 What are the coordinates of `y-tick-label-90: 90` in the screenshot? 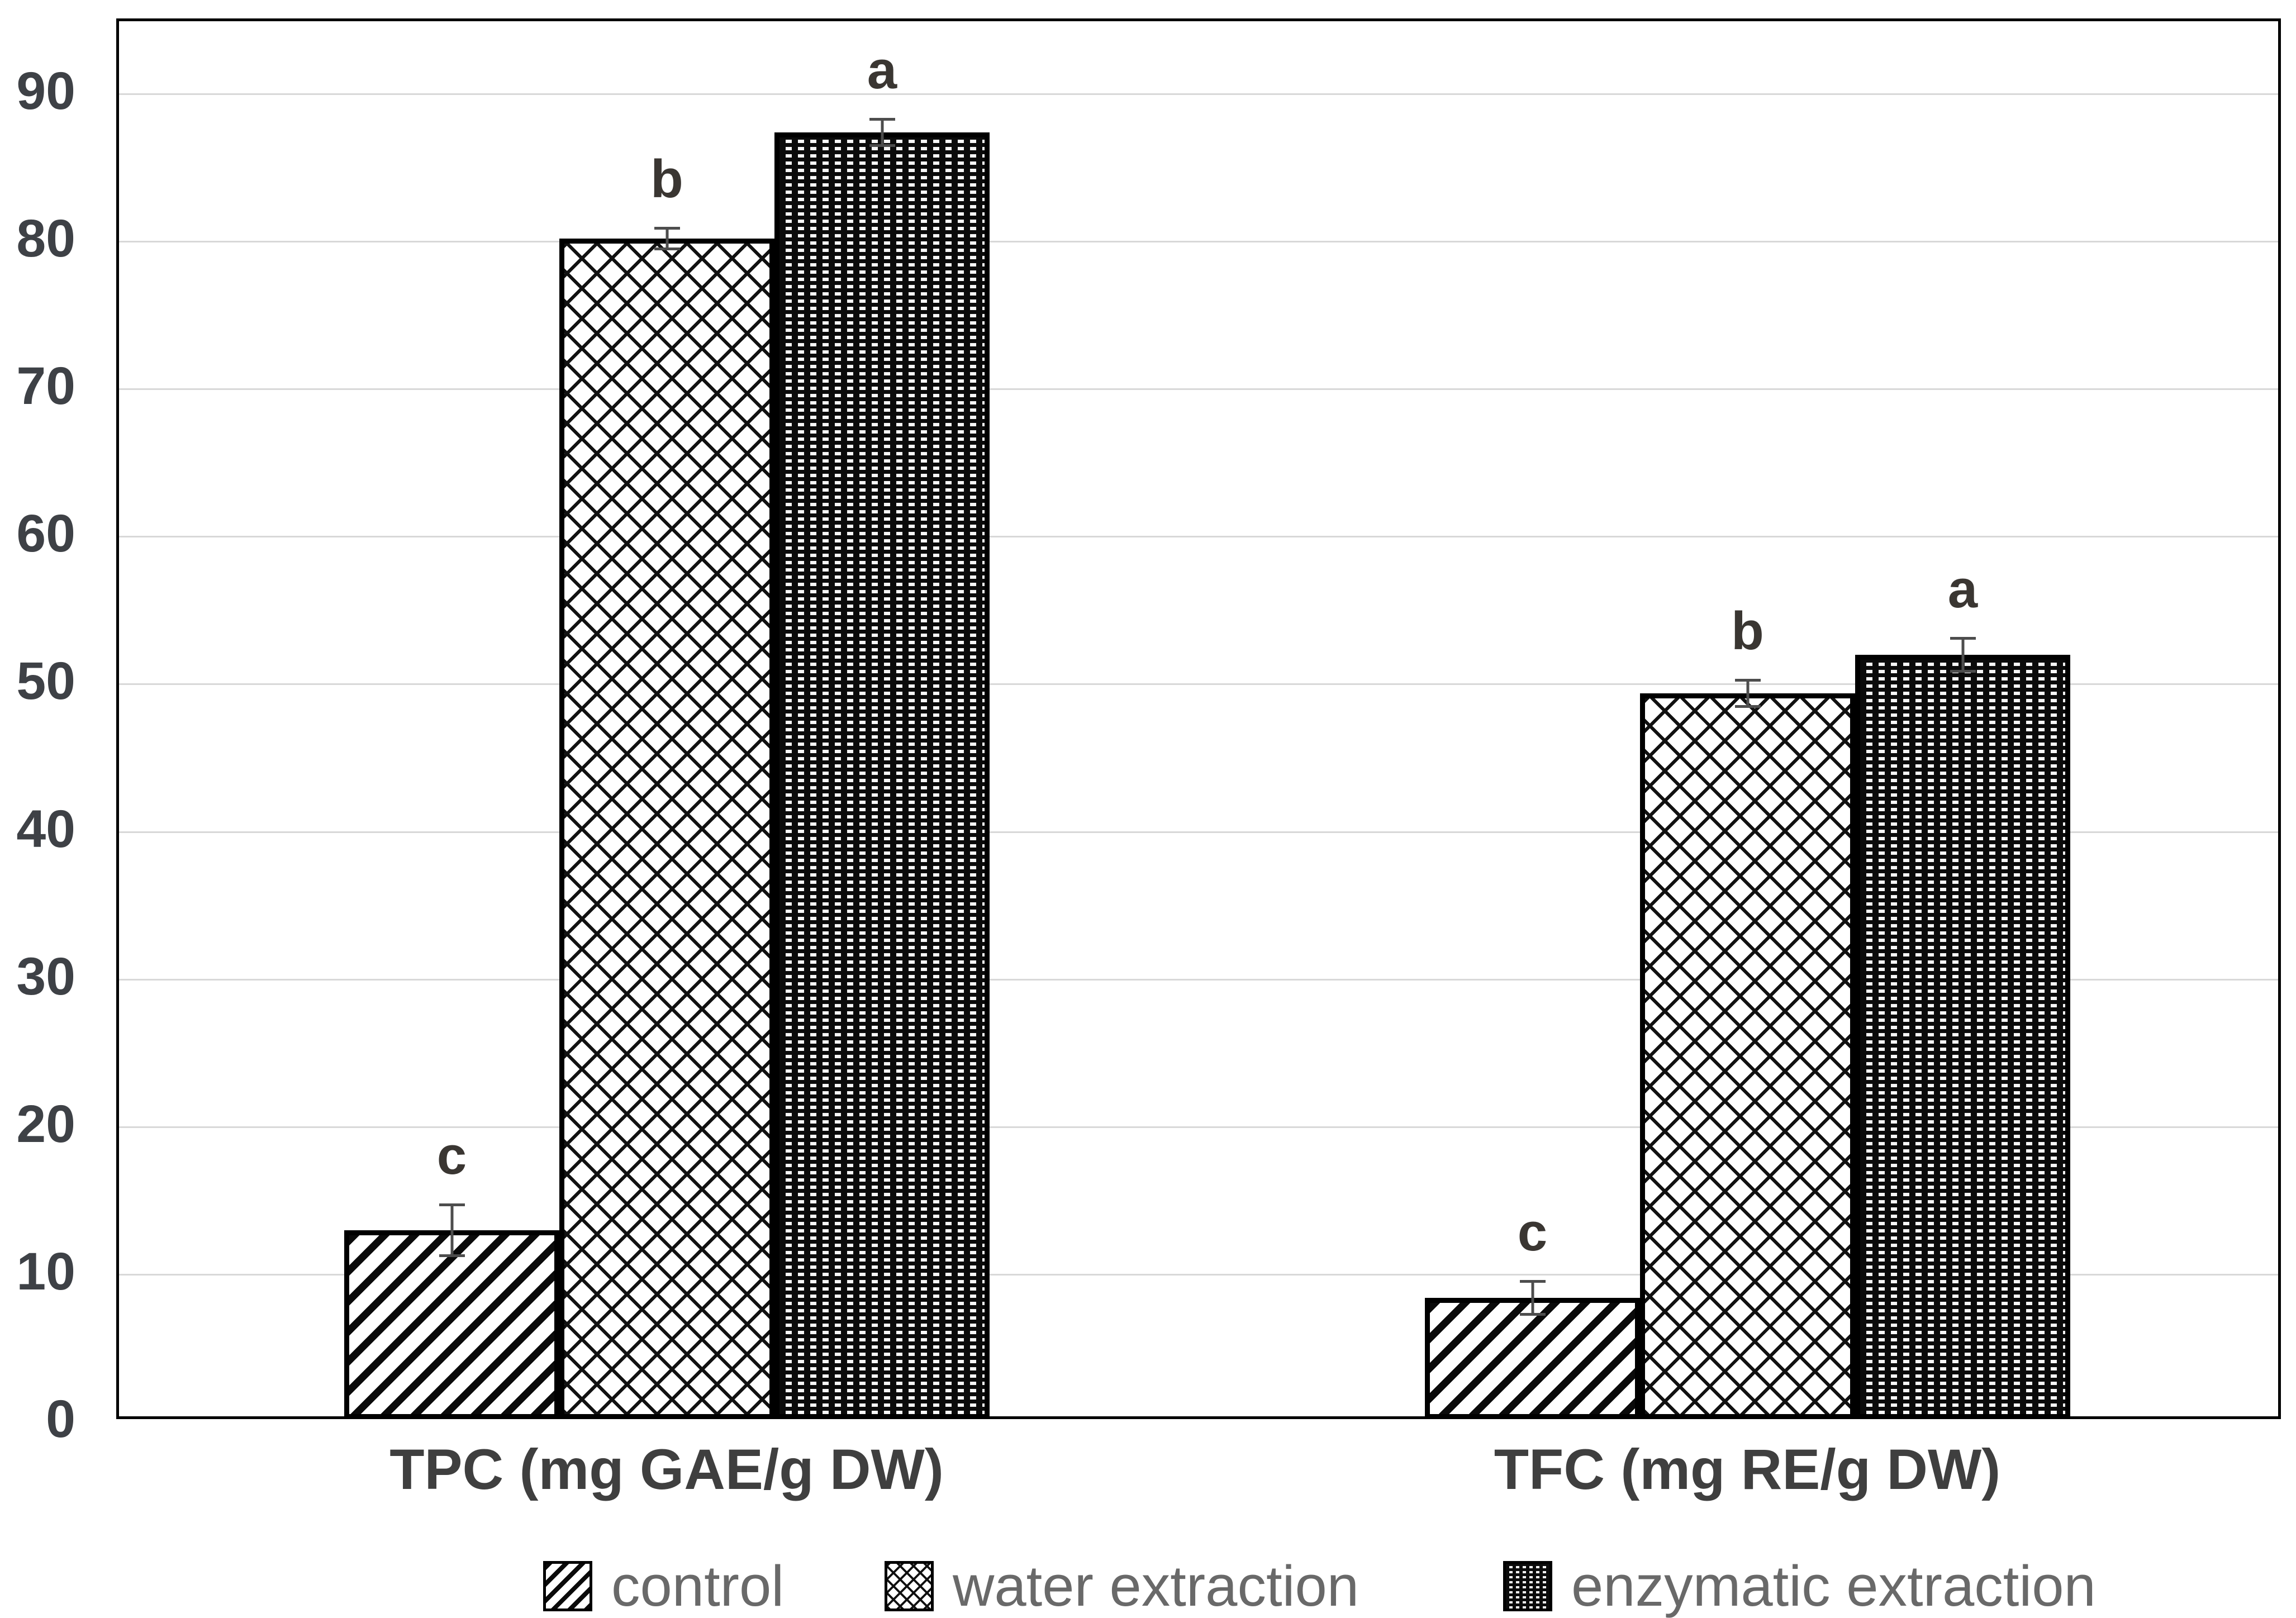 It's located at (45, 91).